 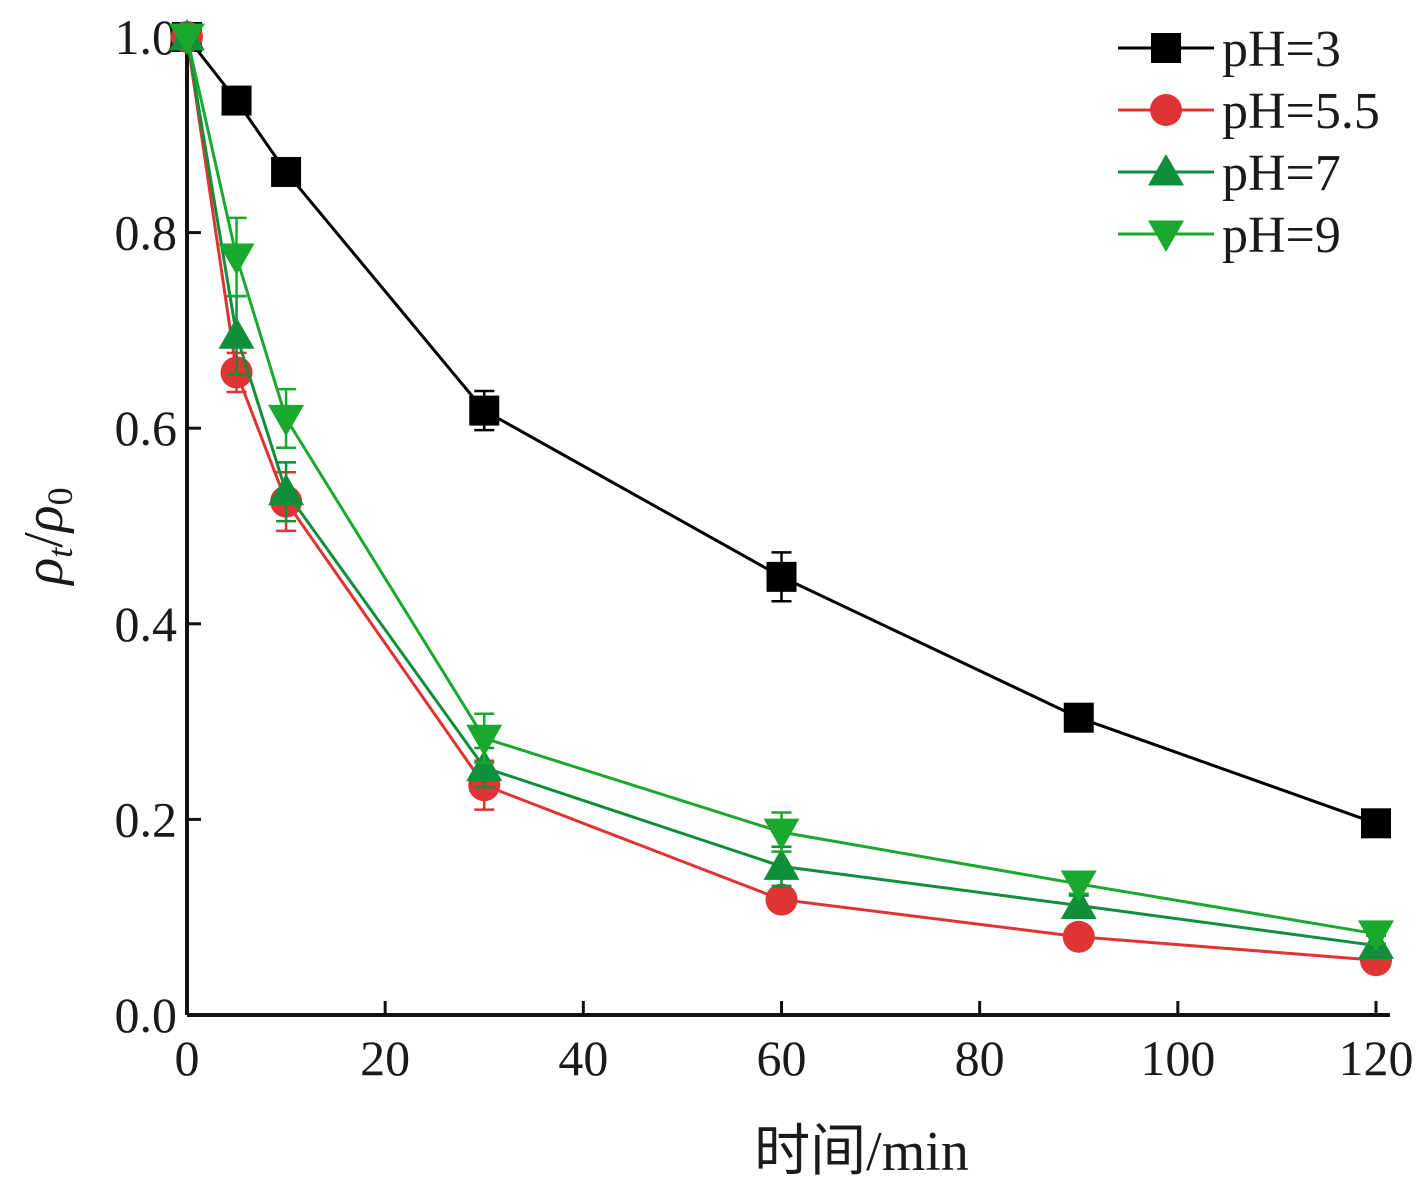 I want to click on y-tick-label: 0.0, so click(x=146, y=1015).